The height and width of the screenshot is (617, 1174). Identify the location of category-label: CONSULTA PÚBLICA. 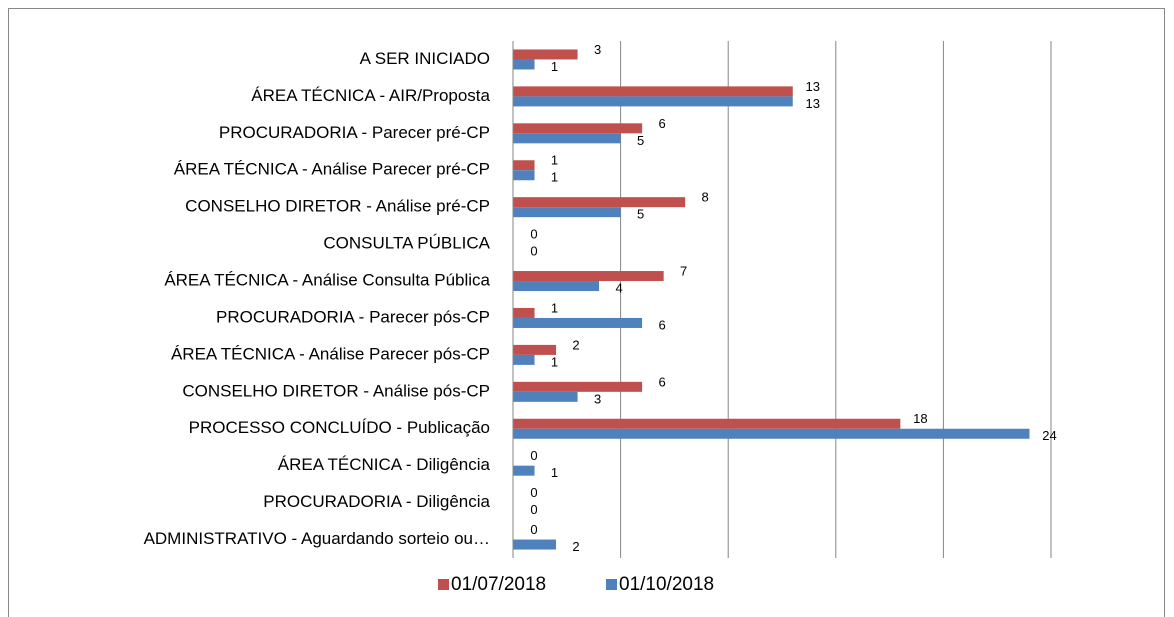
(406, 243).